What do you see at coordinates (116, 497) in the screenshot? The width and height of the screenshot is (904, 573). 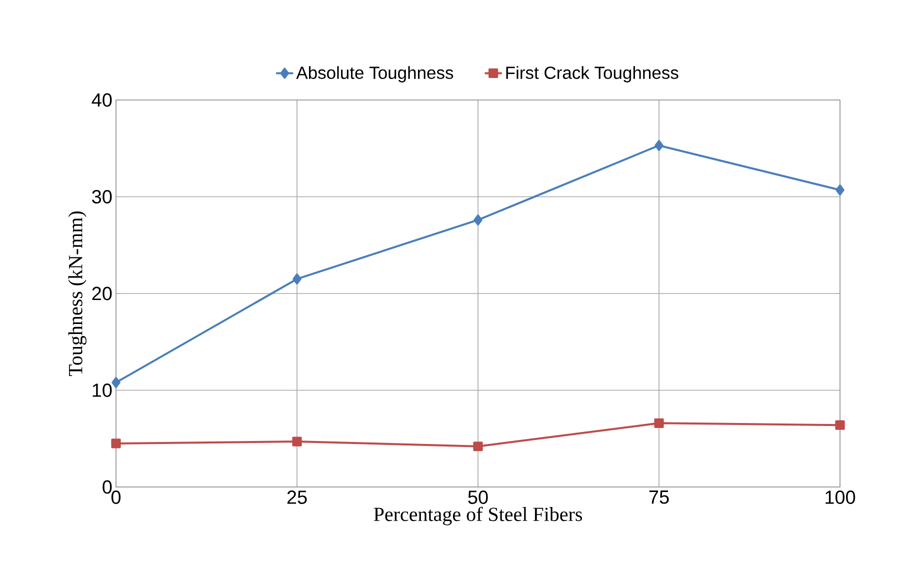 I see `x-tick-label: 0` at bounding box center [116, 497].